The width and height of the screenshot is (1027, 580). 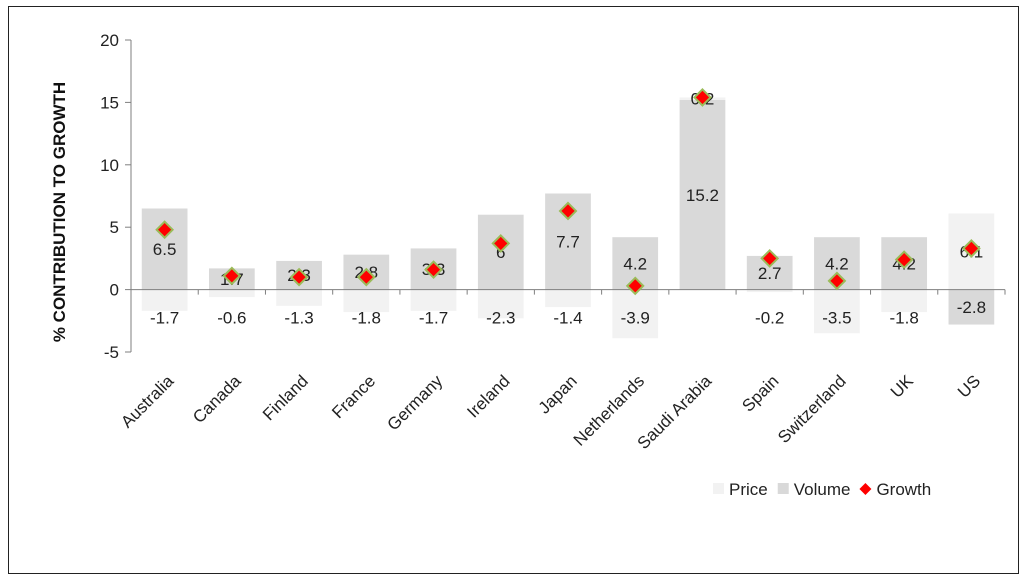 What do you see at coordinates (165, 249) in the screenshot?
I see `volume-data-label: 6.5` at bounding box center [165, 249].